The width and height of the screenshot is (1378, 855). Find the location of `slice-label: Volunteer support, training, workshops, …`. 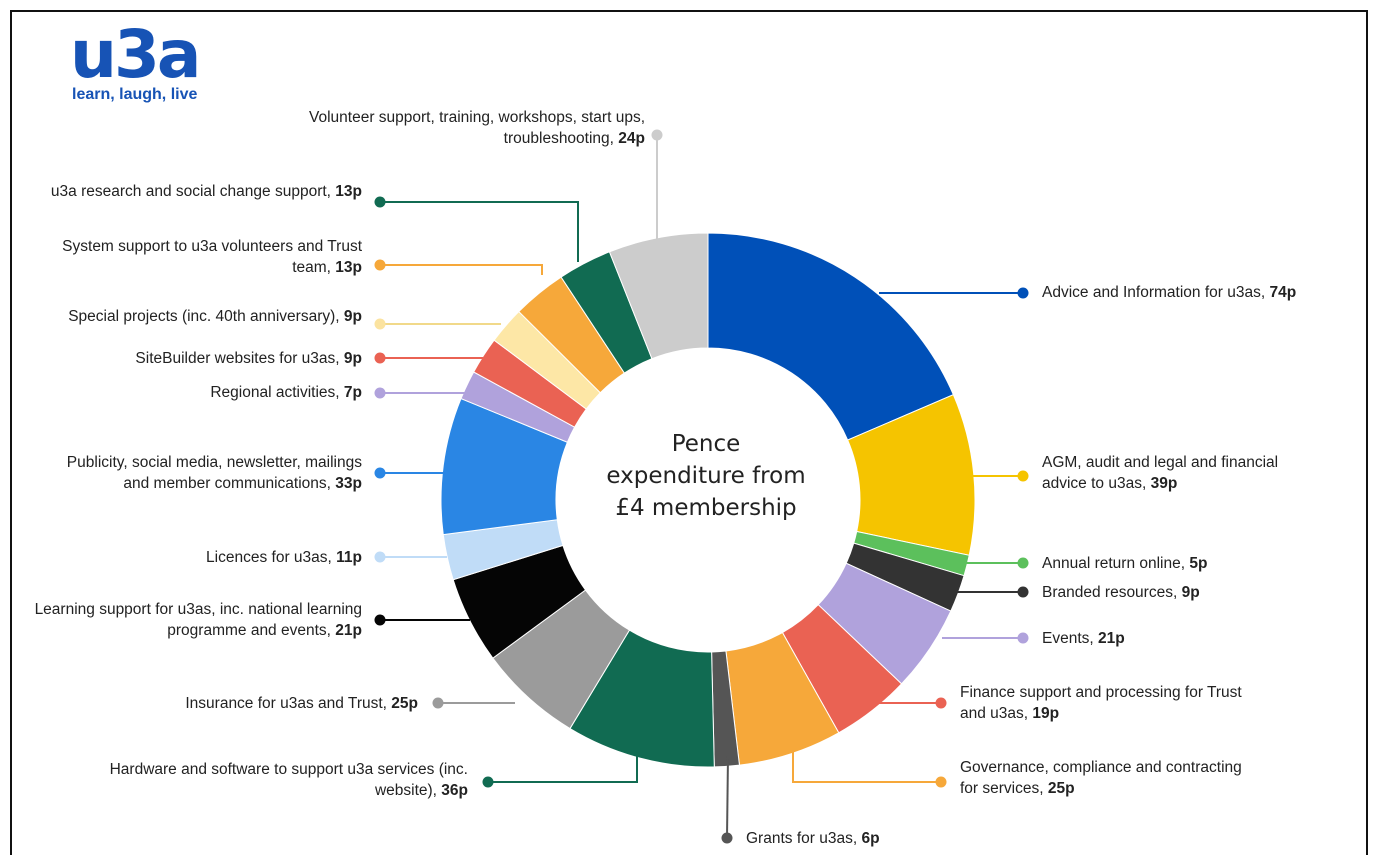

slice-label: Volunteer support, training, workshops, … is located at coordinates (455, 128).